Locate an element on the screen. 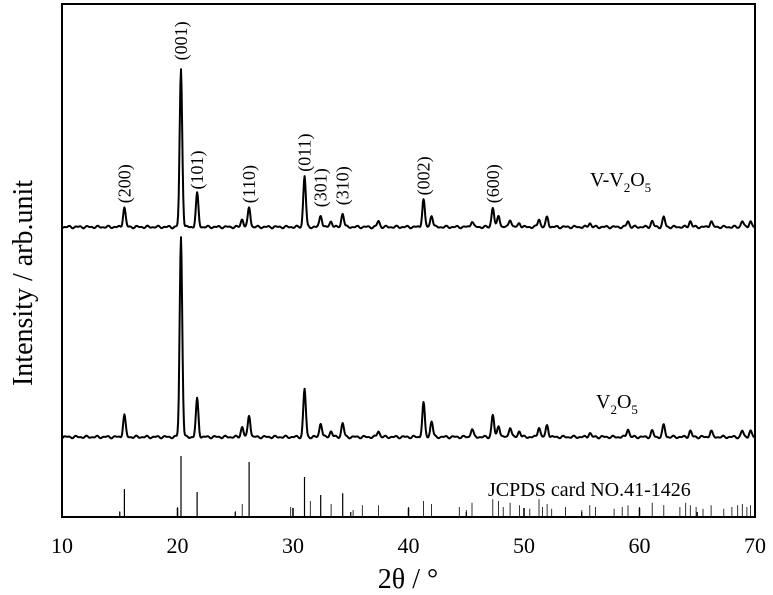 The image size is (773, 595). series-label-bottom: V2O5 is located at coordinates (617, 404).